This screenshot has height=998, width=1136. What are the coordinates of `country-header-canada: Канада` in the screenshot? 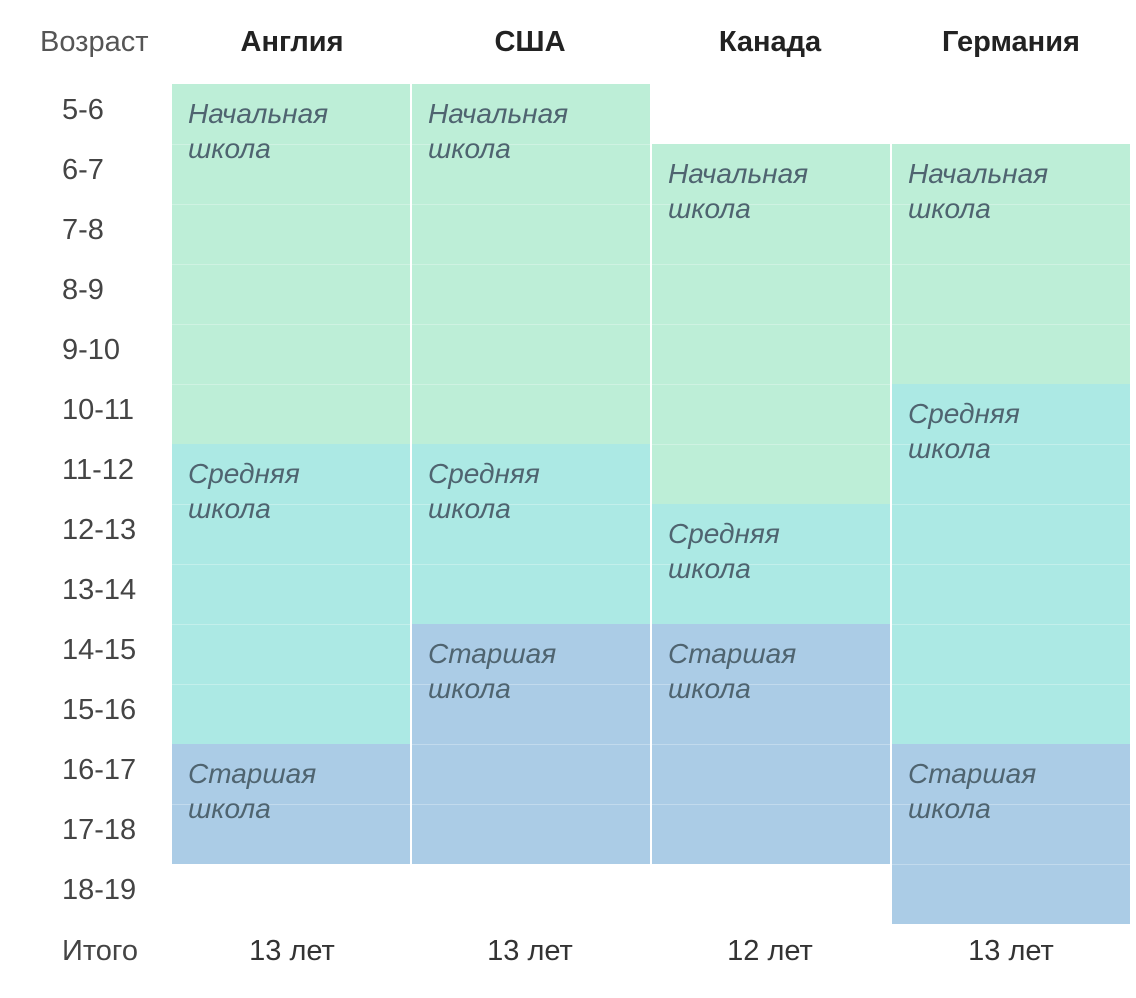 It's located at (770, 42).